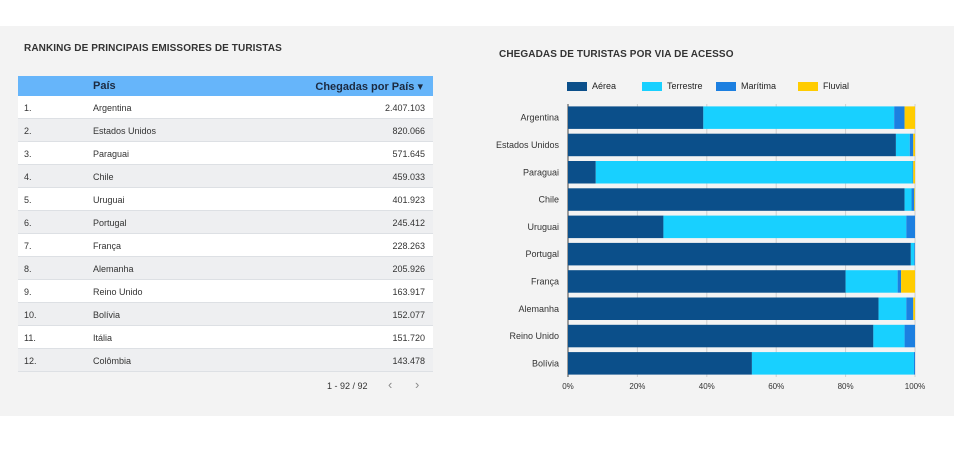  I want to click on table-row: 5. Uruguai 401.923, so click(225, 199).